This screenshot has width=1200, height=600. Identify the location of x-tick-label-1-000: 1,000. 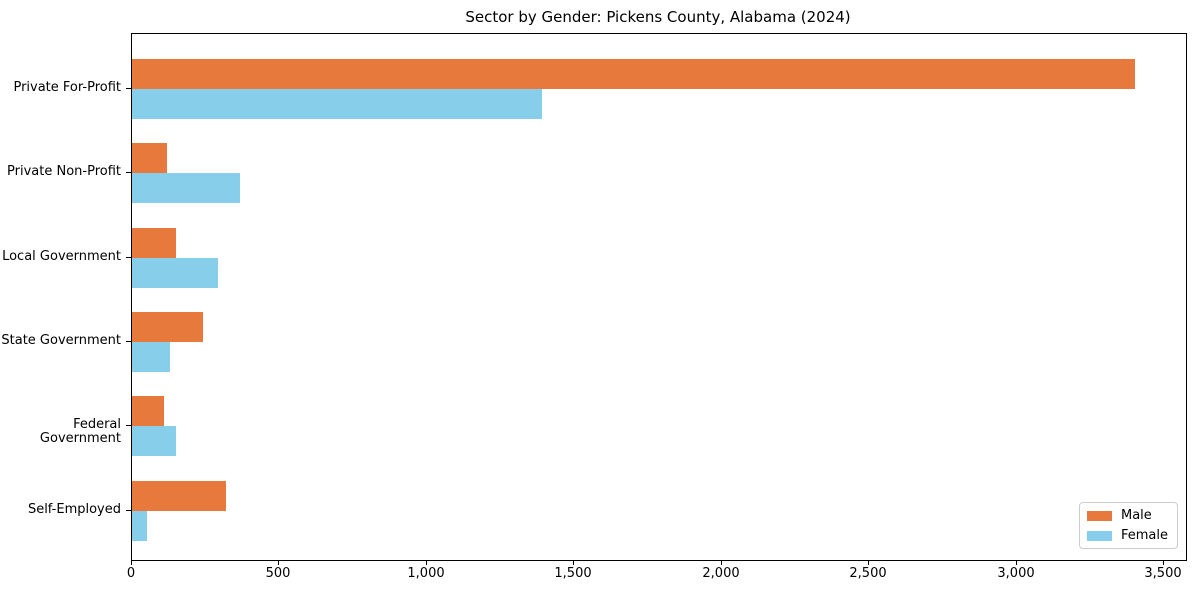
(426, 573).